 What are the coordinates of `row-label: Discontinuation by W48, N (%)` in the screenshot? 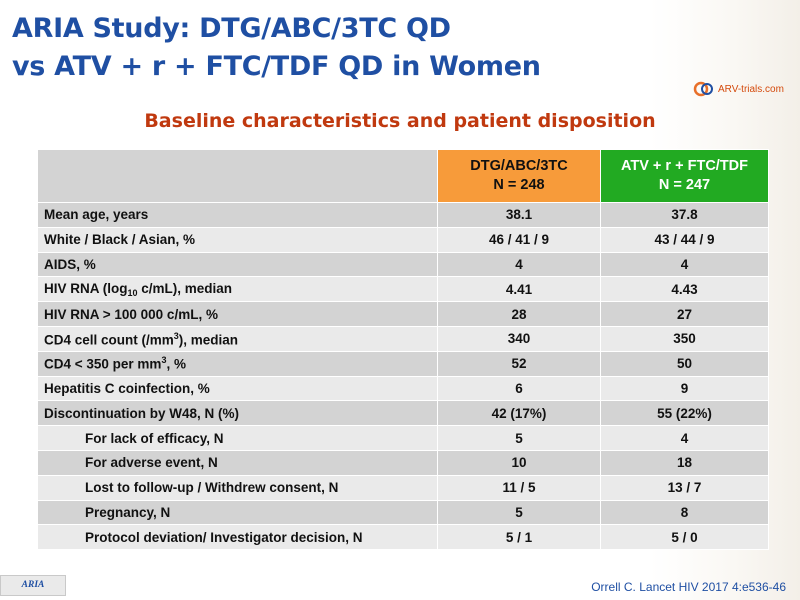 It's located at (237, 413).